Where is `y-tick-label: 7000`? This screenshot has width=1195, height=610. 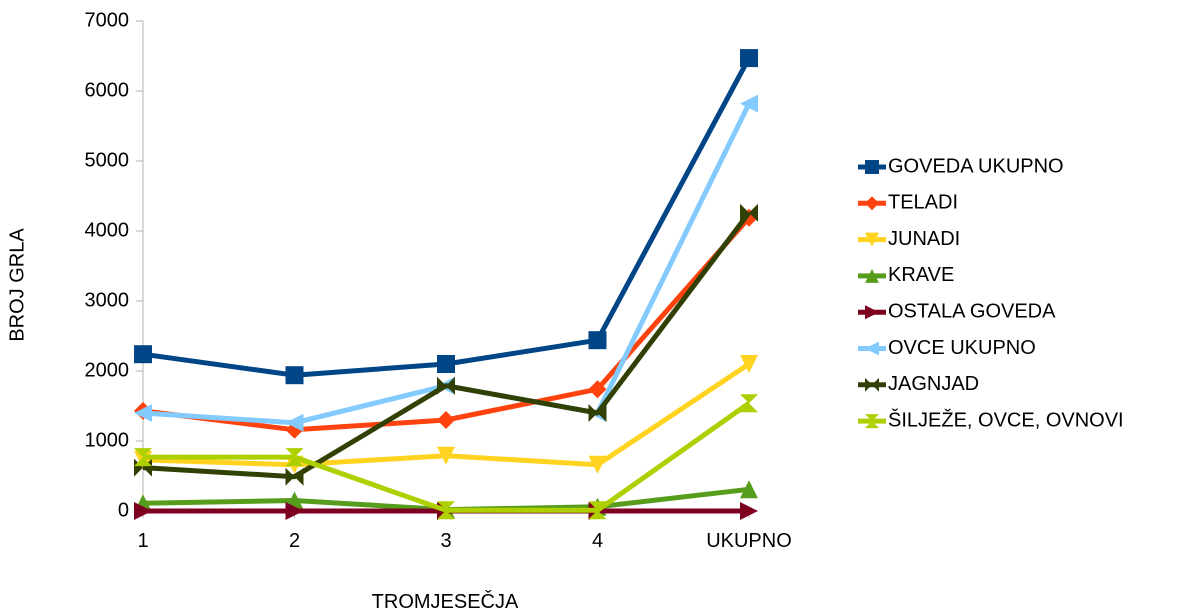
y-tick-label: 7000 is located at coordinates (107, 20).